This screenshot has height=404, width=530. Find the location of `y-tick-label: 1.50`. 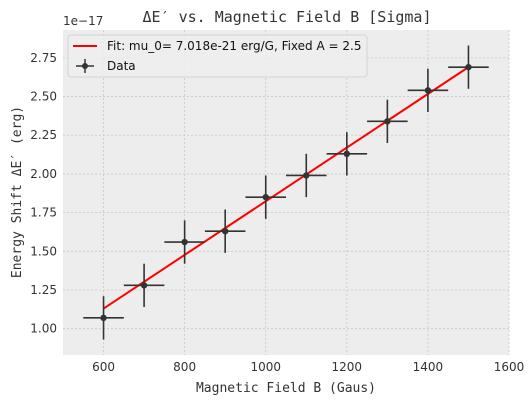

y-tick-label: 1.50 is located at coordinates (43, 251).